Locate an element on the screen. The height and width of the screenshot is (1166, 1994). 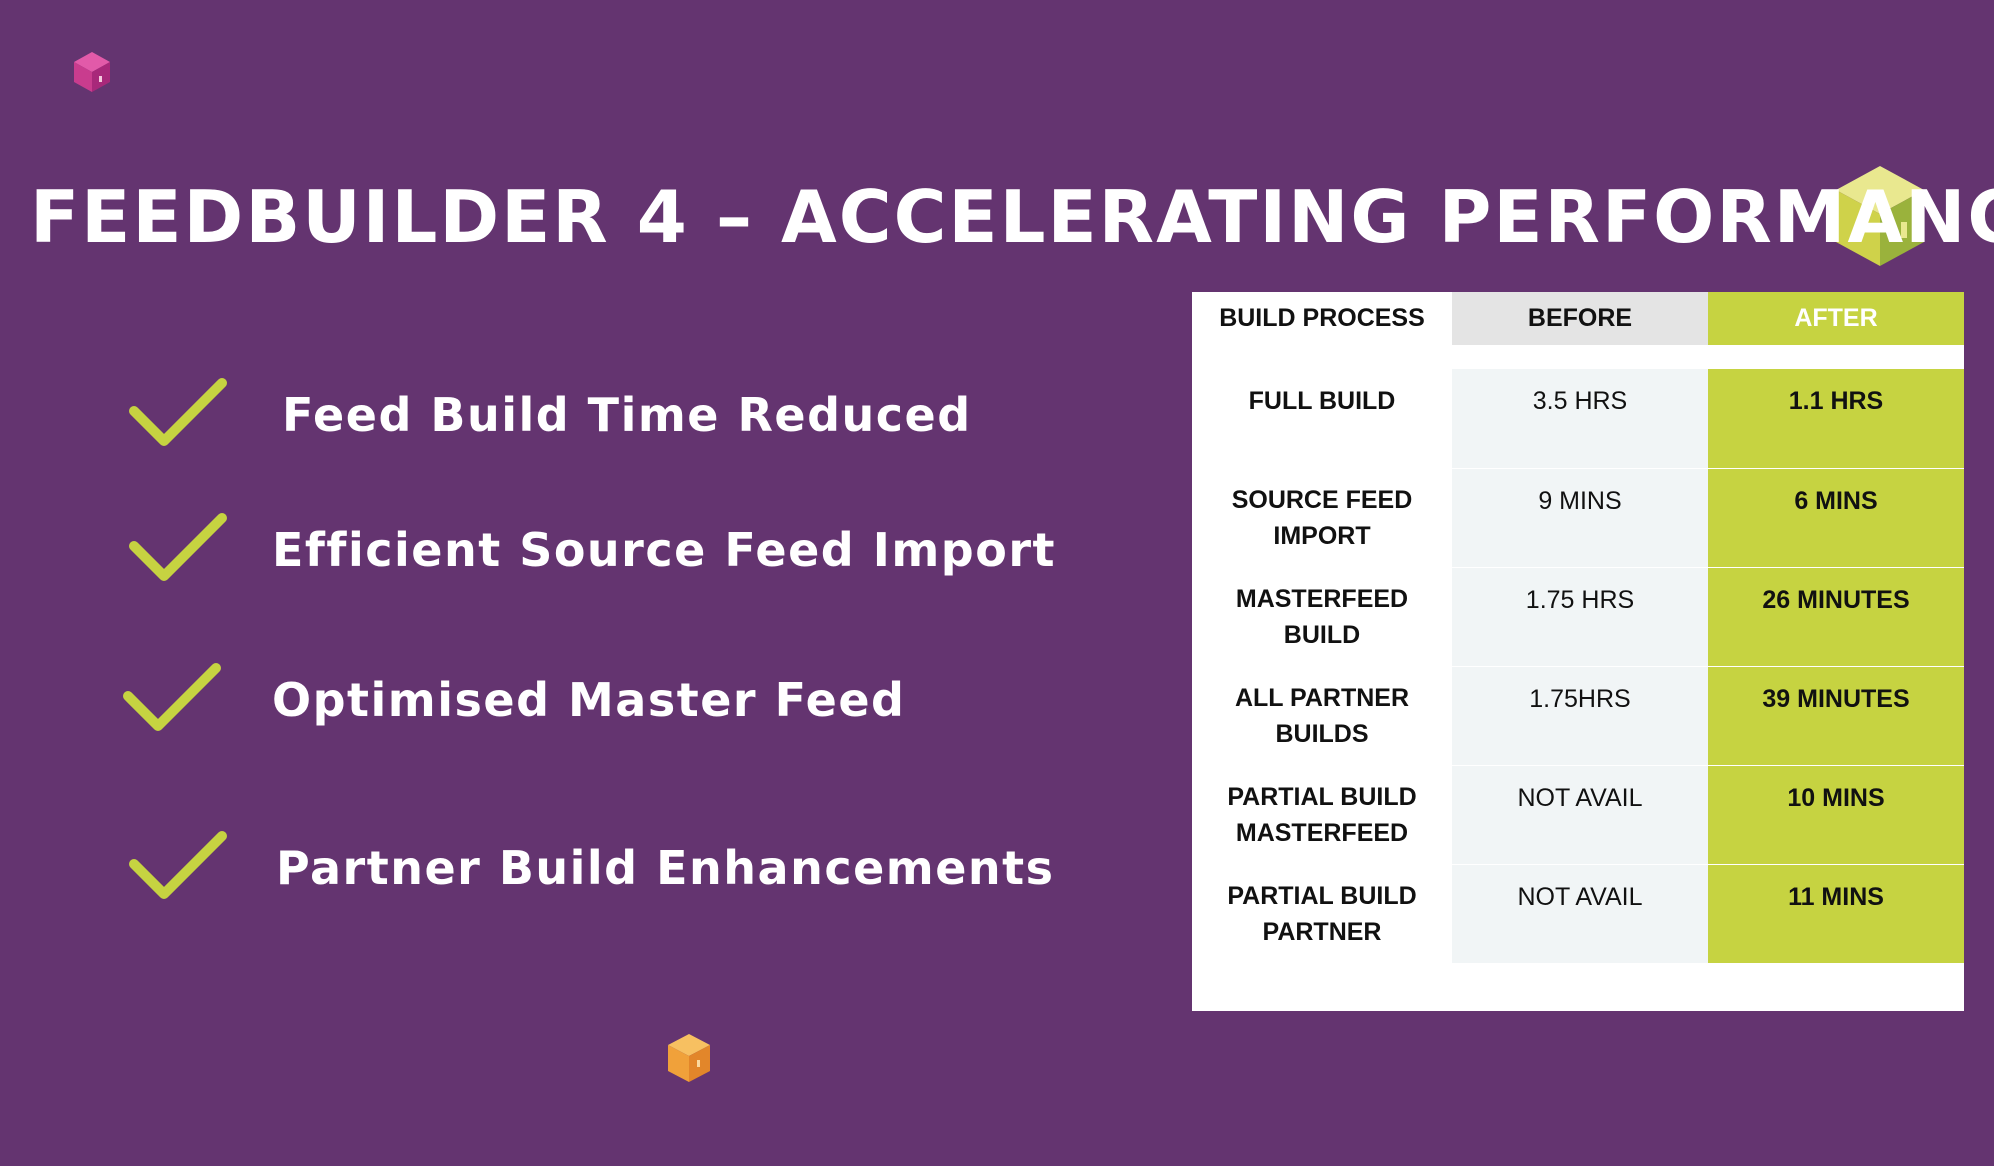
before-cell: 3.5 HRS is located at coordinates (1580, 419).